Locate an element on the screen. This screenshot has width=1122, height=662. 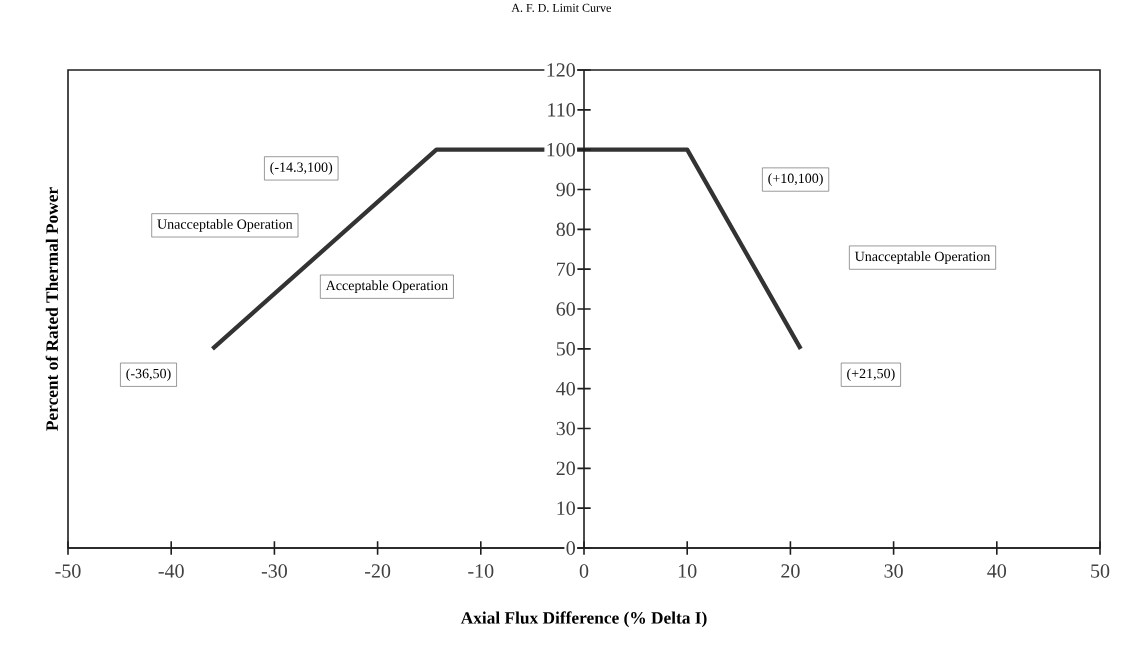
annotation: (+21,50) is located at coordinates (871, 375).